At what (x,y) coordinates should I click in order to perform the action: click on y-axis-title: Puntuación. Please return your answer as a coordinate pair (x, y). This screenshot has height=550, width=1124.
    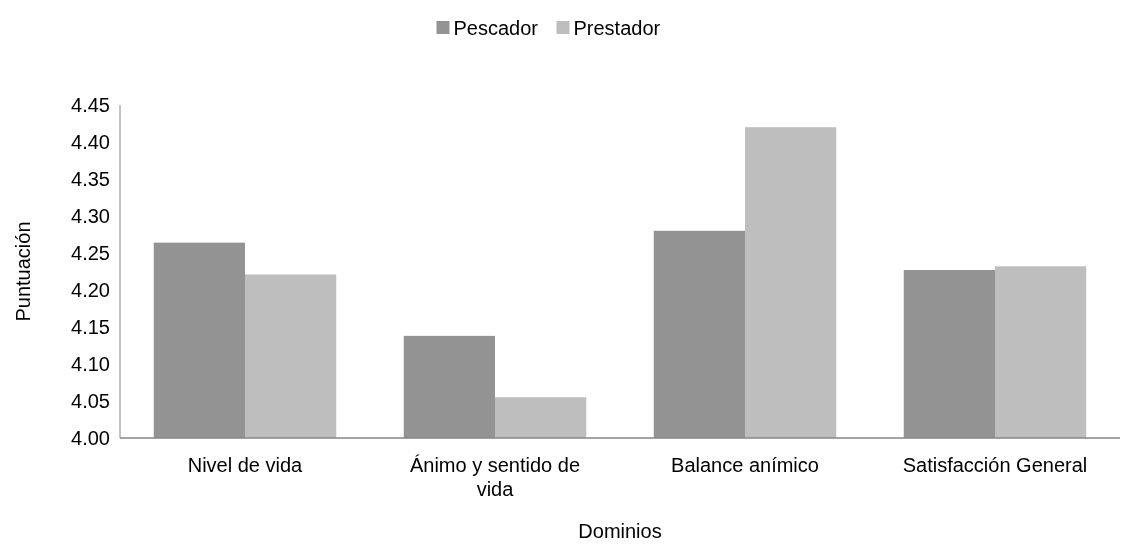
    Looking at the image, I should click on (23, 271).